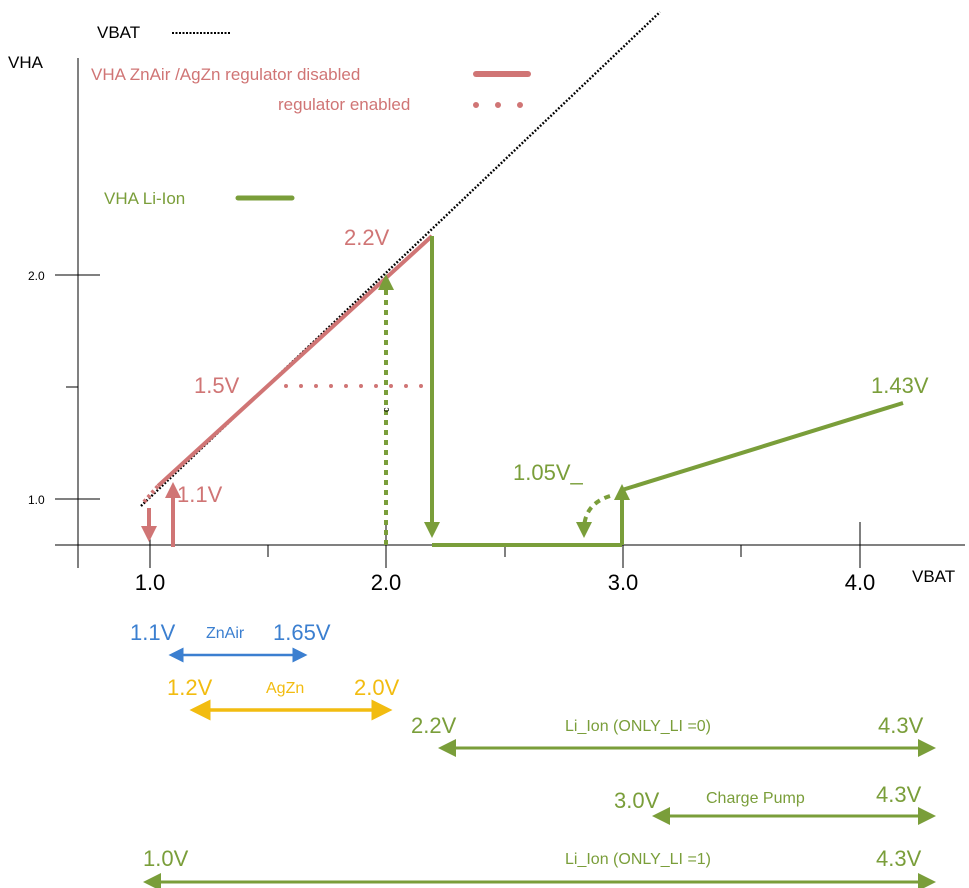  Describe the element at coordinates (638, 726) in the screenshot. I see `range-li-ion-0-label: Li_Ion (ONLY_LI =0)` at that location.